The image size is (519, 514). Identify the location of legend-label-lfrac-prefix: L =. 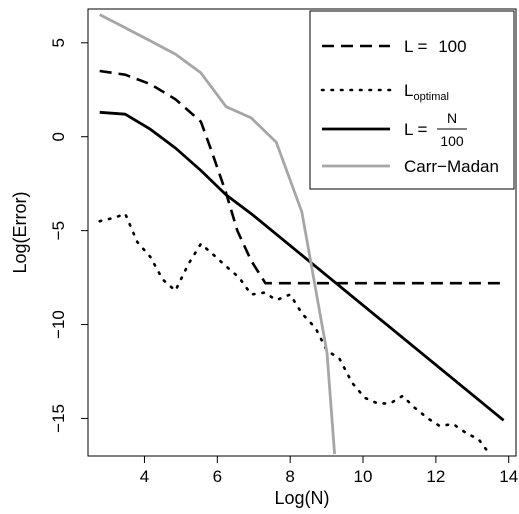
(416, 129).